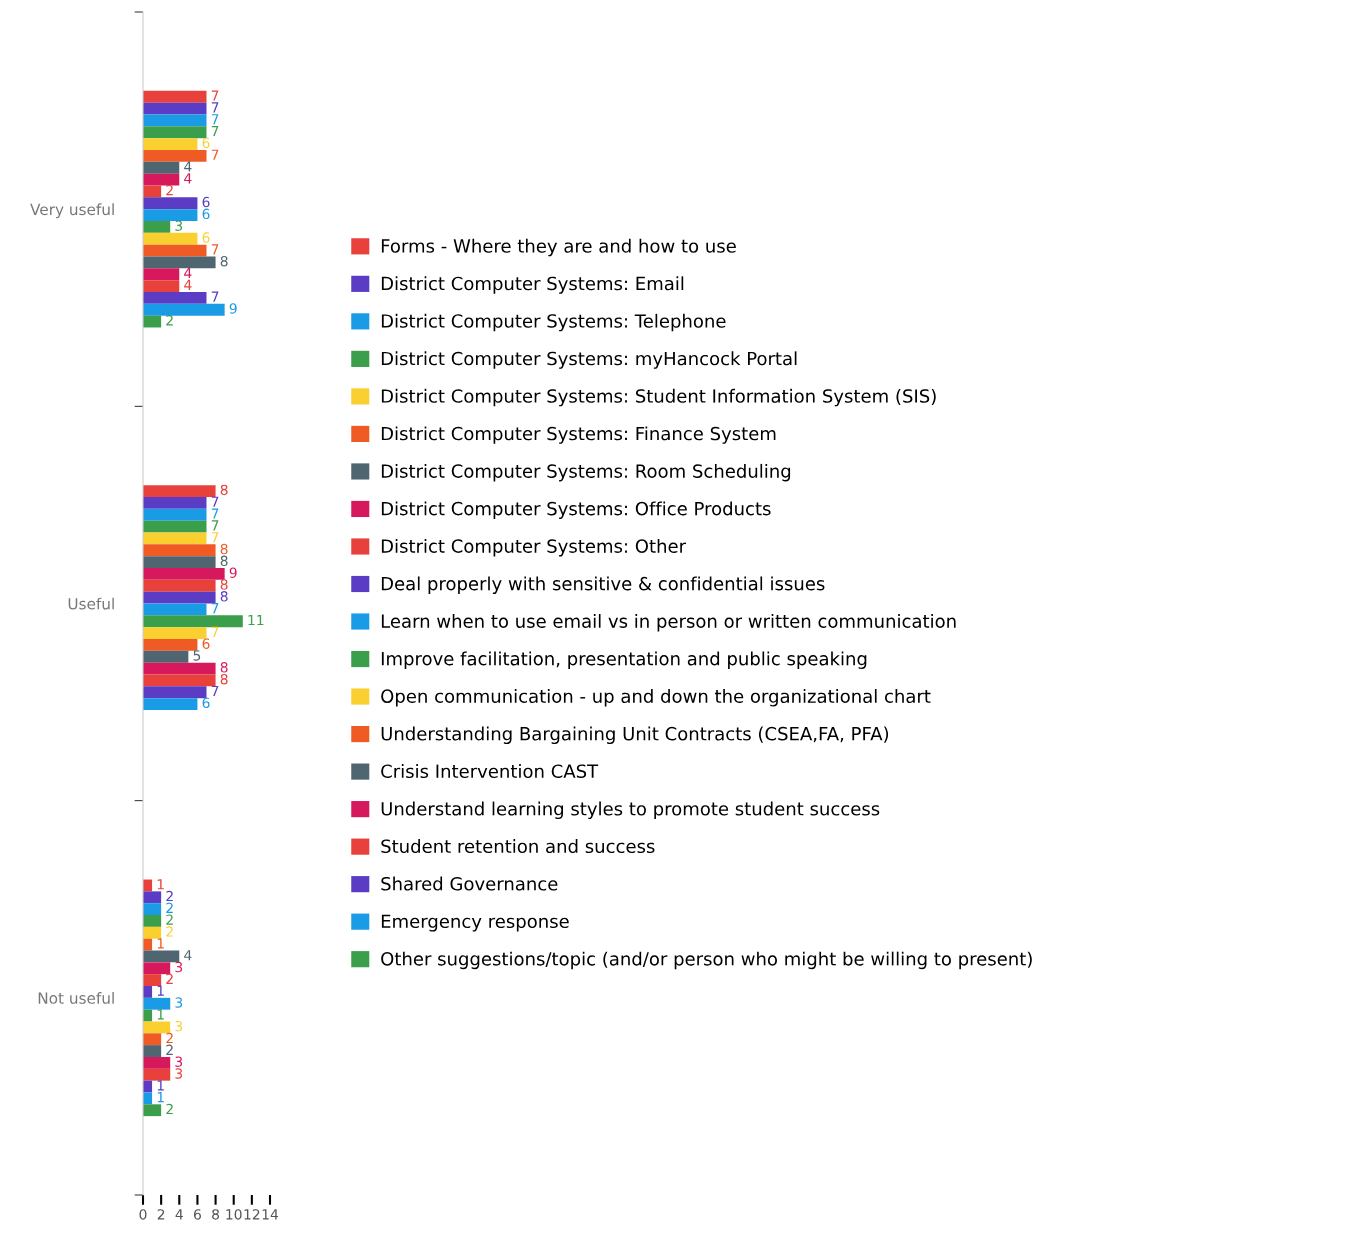  What do you see at coordinates (668, 622) in the screenshot?
I see `legend-label: Learn when to use email vs in person or written communication` at bounding box center [668, 622].